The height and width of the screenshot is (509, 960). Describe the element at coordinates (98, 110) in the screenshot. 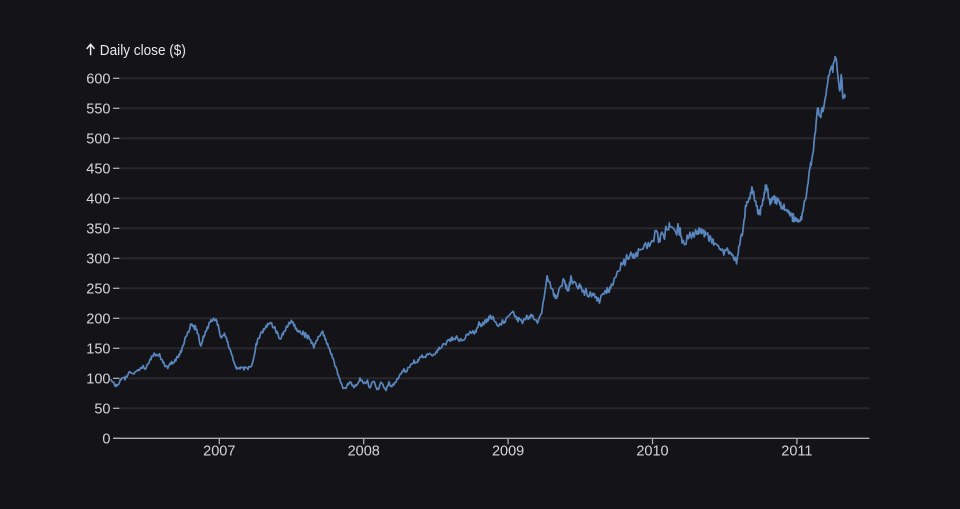

I see `svg-text: 550` at that location.